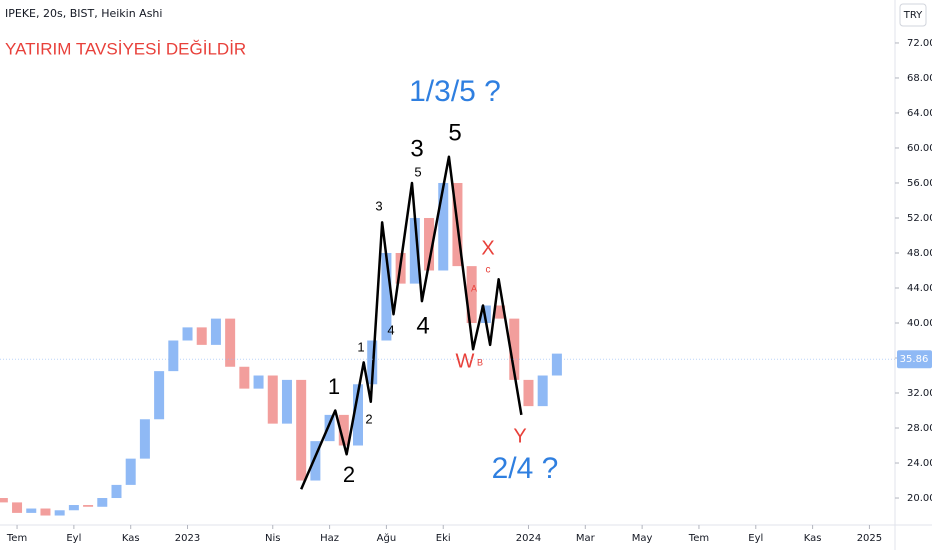 The image size is (932, 550). What do you see at coordinates (919, 428) in the screenshot?
I see `y-tick-label: 28.00` at bounding box center [919, 428].